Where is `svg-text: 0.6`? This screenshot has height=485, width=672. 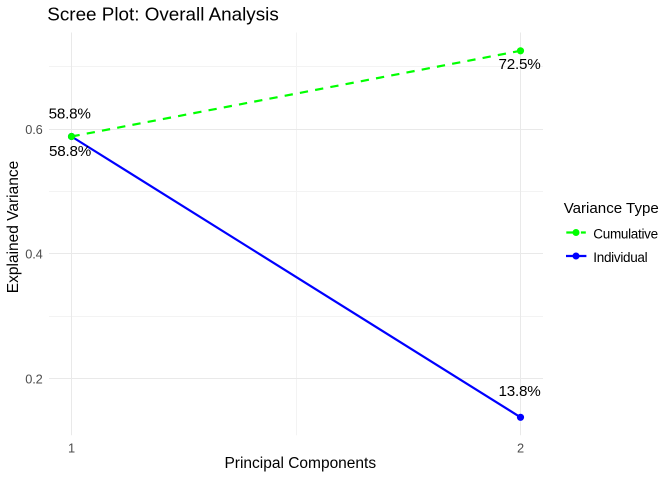 svg-text: 0.6 is located at coordinates (33, 129).